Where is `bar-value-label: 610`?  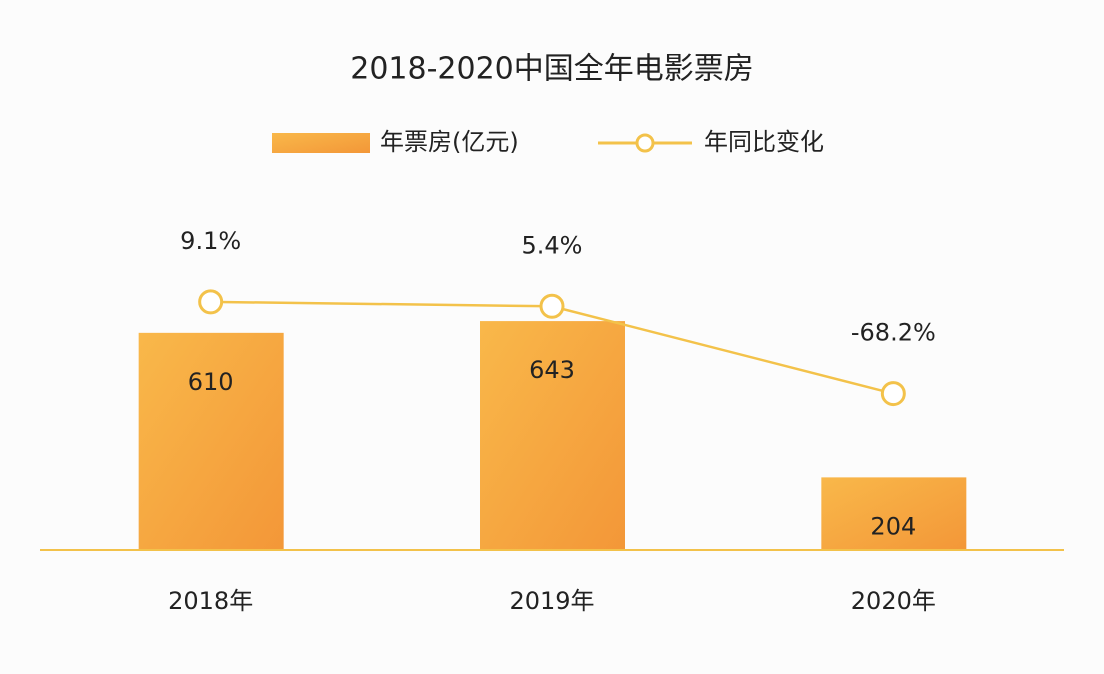 bar-value-label: 610 is located at coordinates (211, 382).